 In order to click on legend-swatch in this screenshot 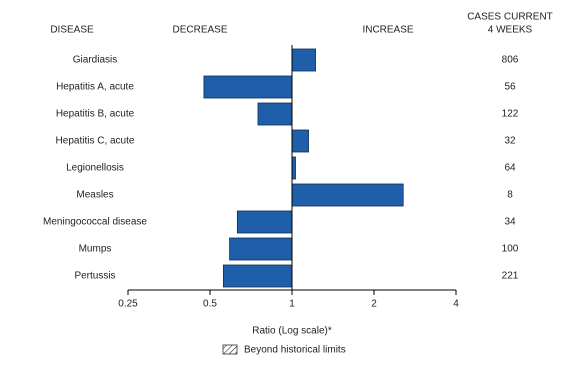, I will do `click(230, 349)`.